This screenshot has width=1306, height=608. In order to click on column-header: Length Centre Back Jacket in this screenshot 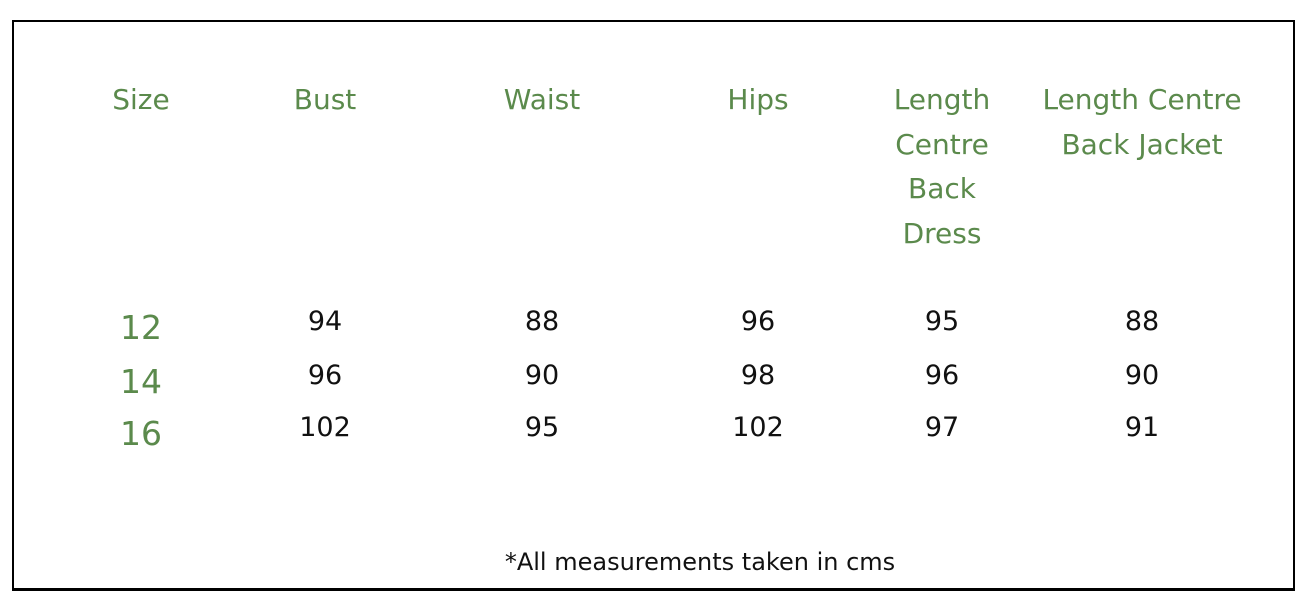, I will do `click(1142, 122)`.